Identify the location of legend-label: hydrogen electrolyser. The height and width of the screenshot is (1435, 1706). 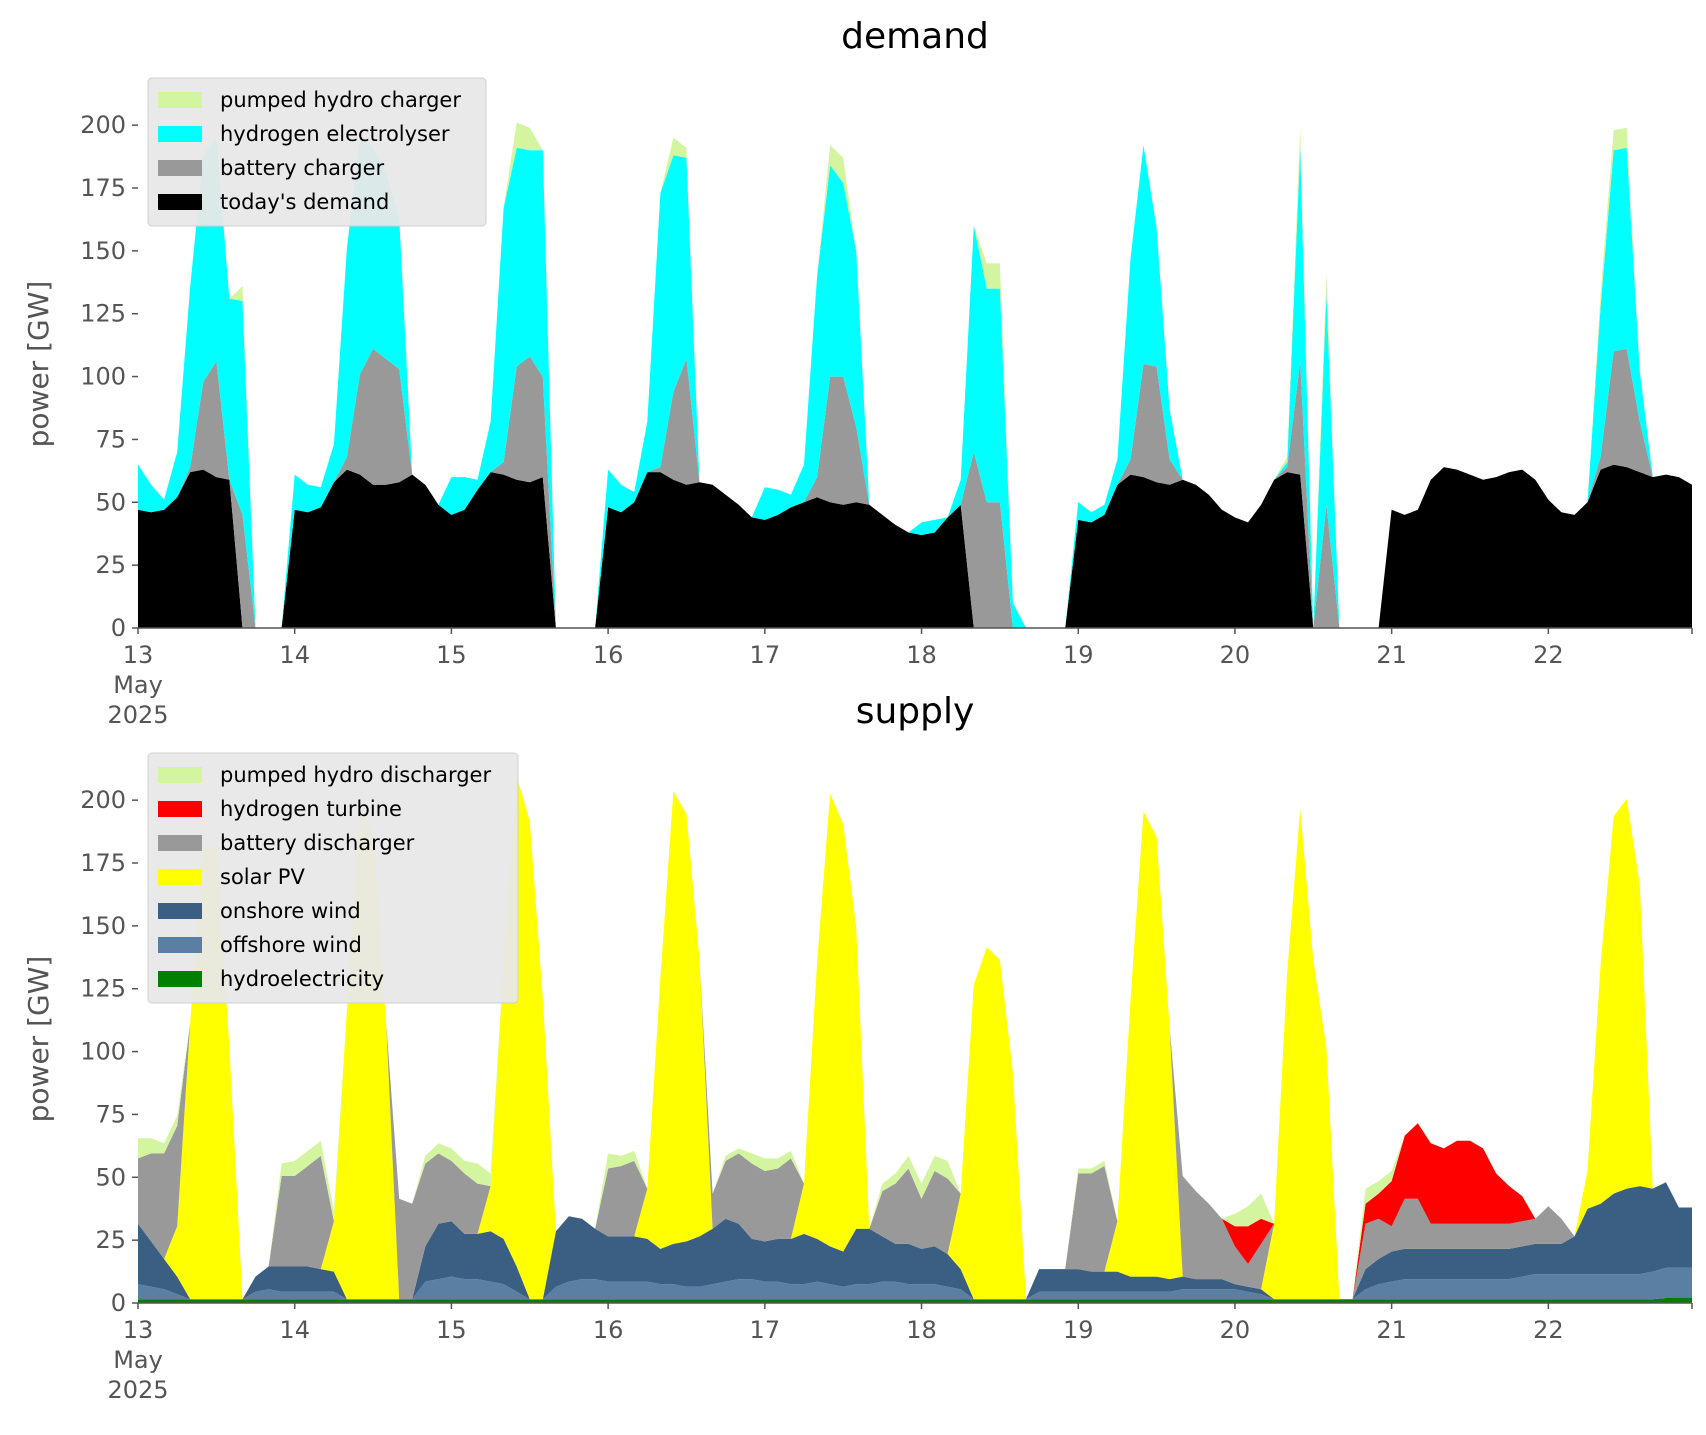
(335, 134).